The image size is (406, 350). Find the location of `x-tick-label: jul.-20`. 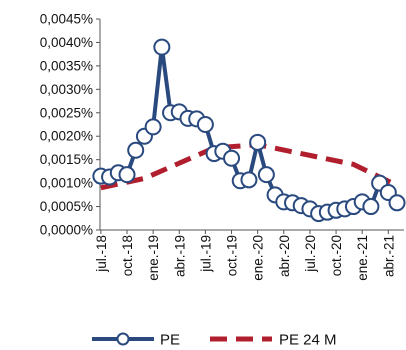

x-tick-label: jul.-20 is located at coordinates (310, 254).